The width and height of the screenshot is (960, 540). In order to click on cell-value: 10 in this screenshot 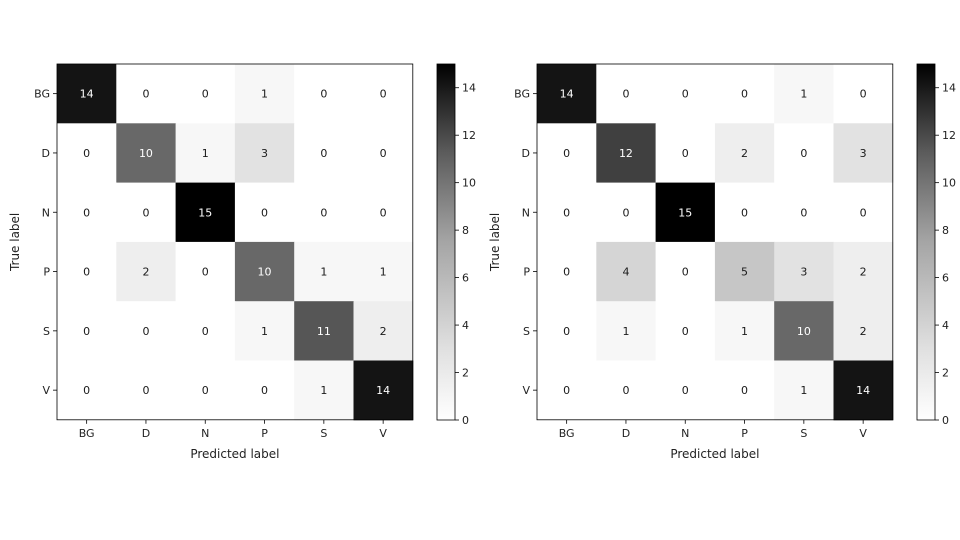, I will do `click(146, 153)`.